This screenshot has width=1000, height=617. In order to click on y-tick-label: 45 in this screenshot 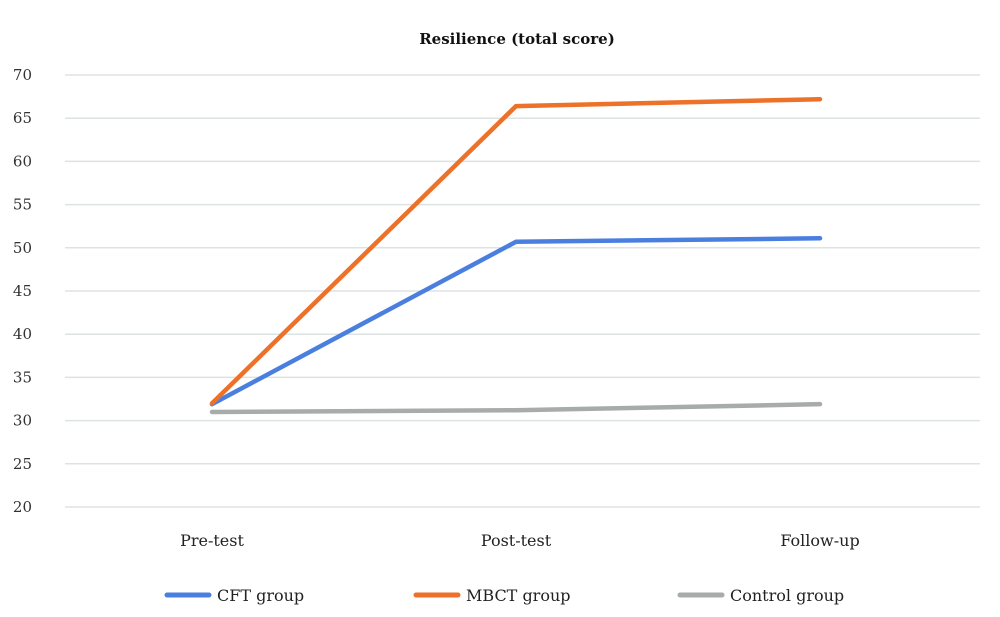, I will do `click(22, 291)`.